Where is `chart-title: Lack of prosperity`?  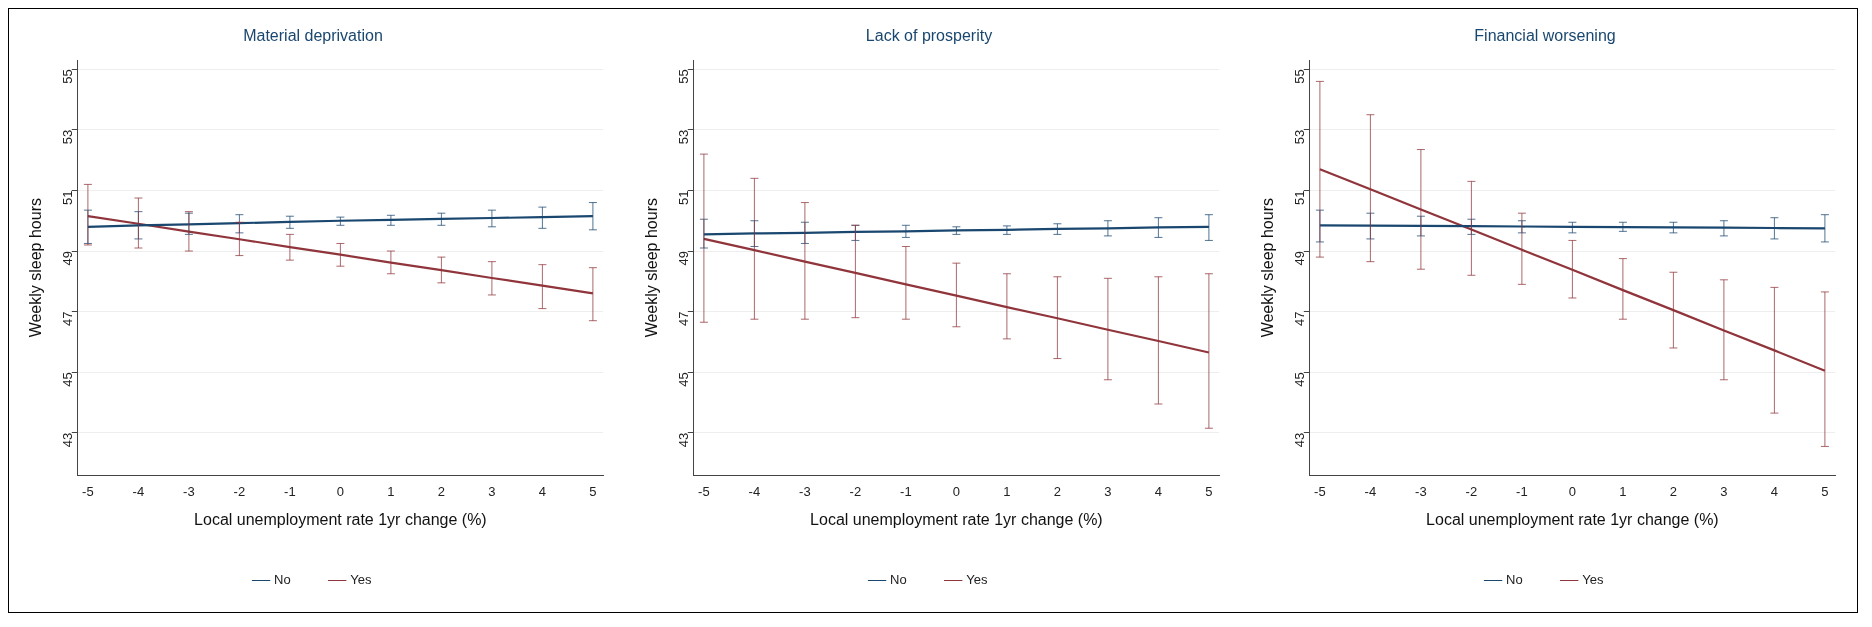 chart-title: Lack of prosperity is located at coordinates (929, 35).